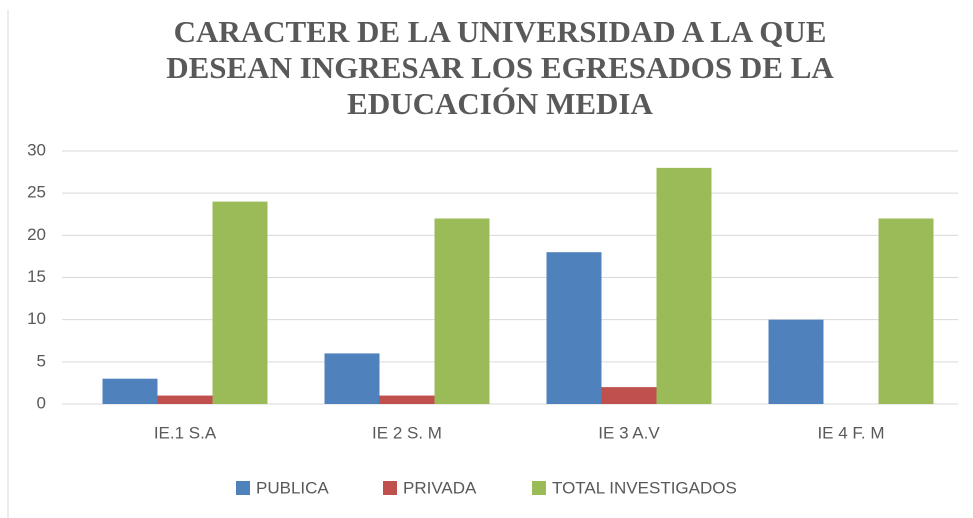 The image size is (973, 518). I want to click on y-tick-label: 25, so click(36, 192).